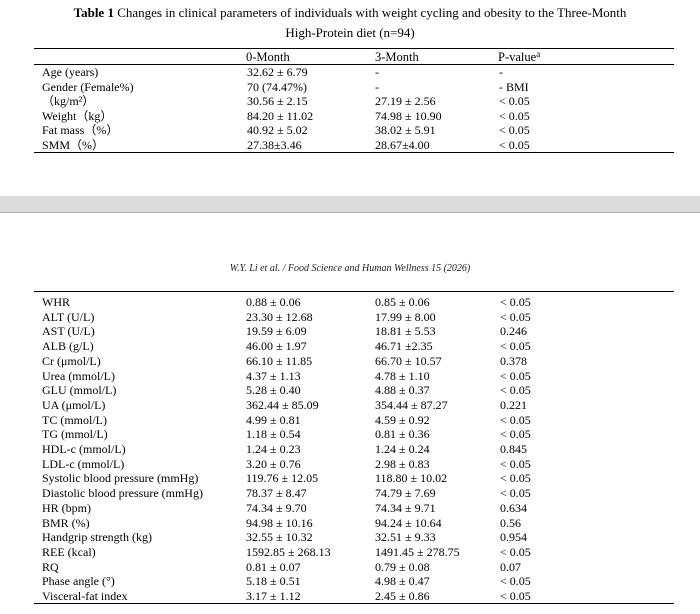 The height and width of the screenshot is (614, 700). I want to click on row-label: HR (bpm), so click(66, 507).